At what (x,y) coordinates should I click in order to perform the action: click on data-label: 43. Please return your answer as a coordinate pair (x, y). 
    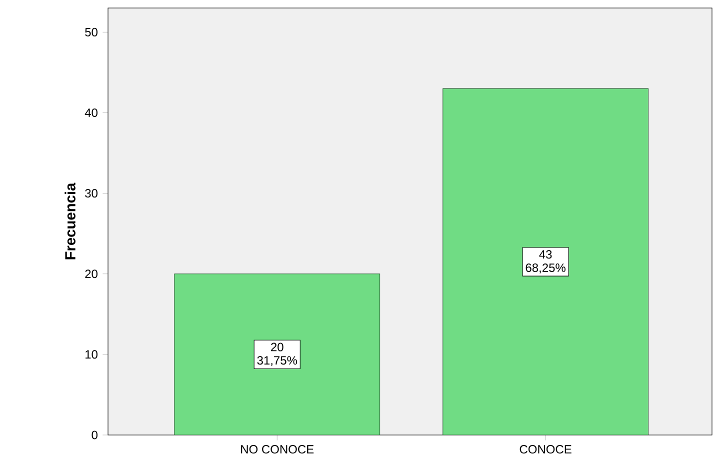
    Looking at the image, I should click on (545, 254).